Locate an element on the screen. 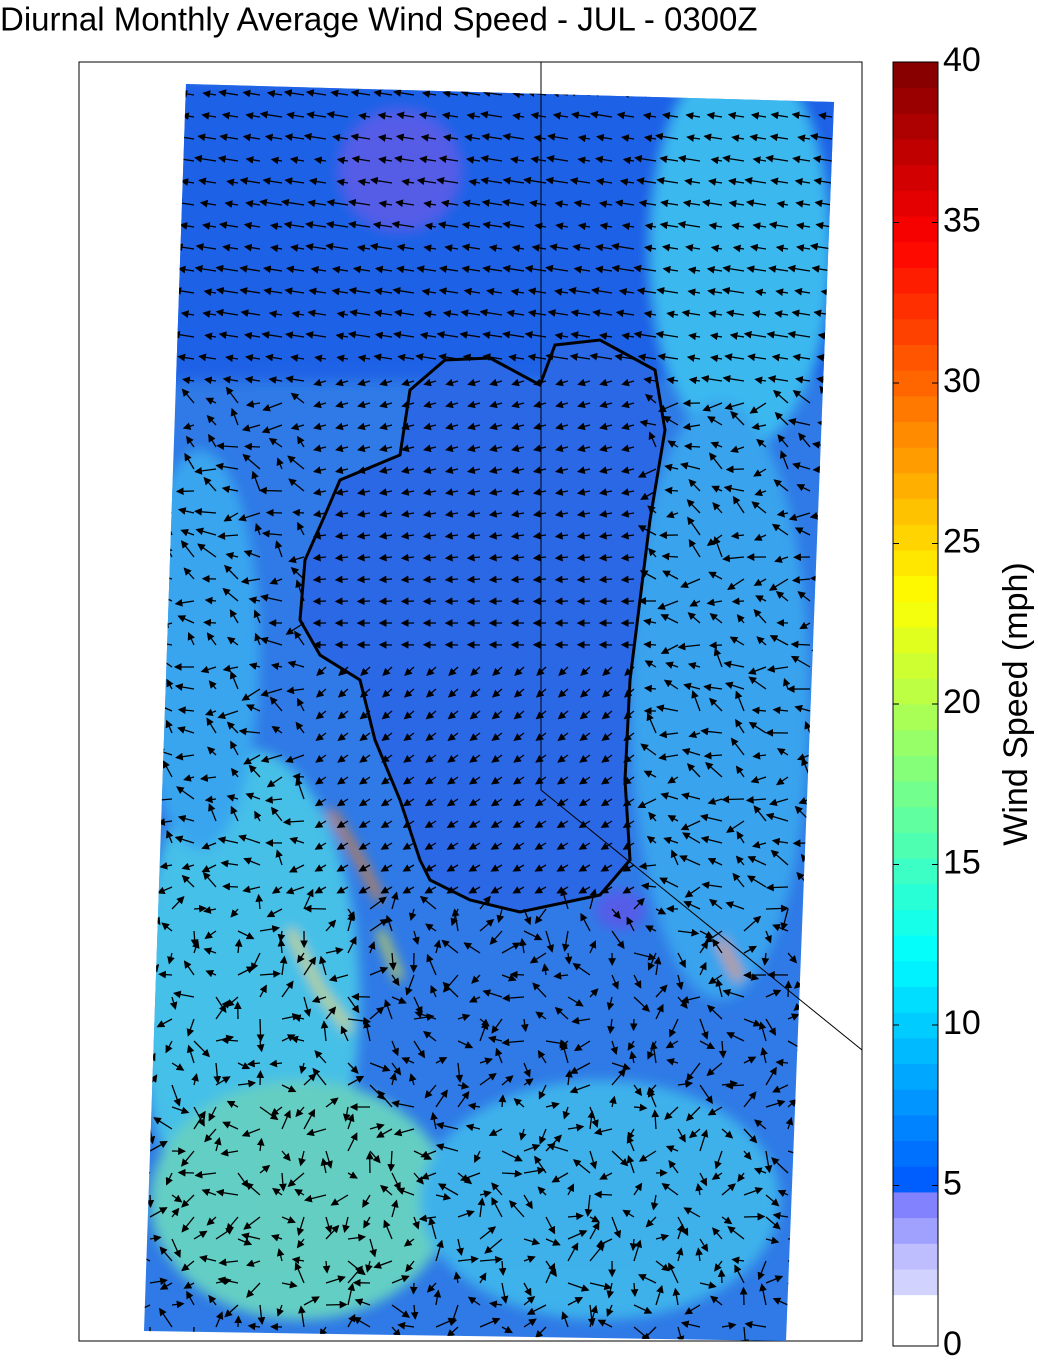 This screenshot has width=1038, height=1362. colorbar-tick-label: 40 is located at coordinates (962, 60).